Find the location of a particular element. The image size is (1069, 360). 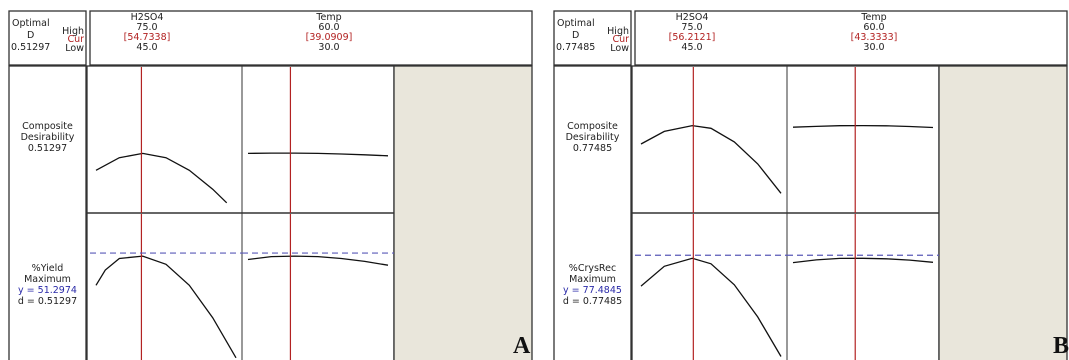

response-label-line: %CrysRec is located at coordinates (592, 268).